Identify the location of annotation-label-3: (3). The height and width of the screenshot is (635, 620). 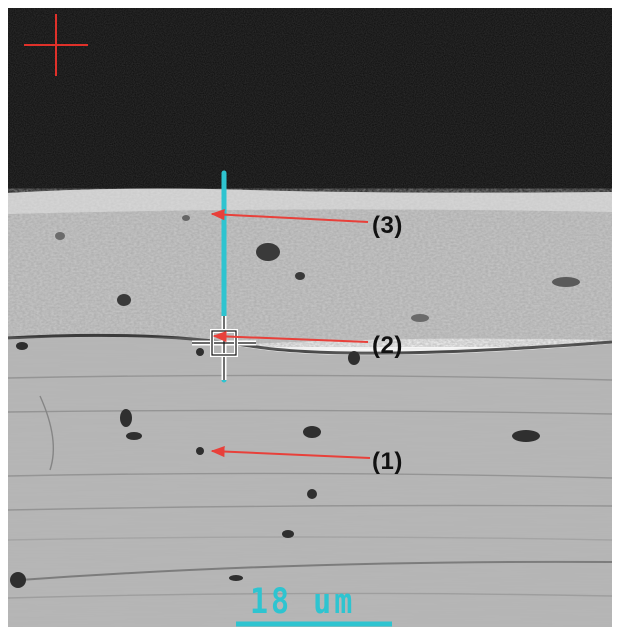
(387, 225).